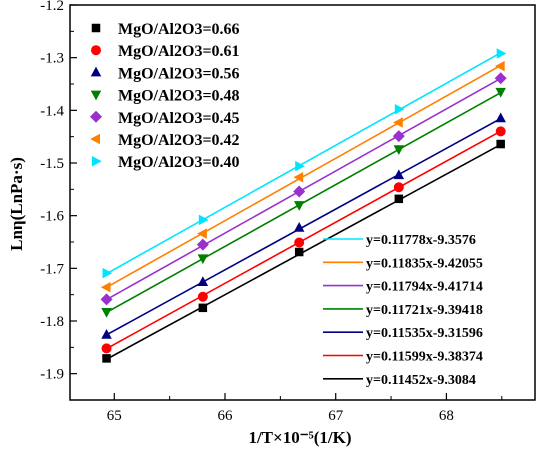  What do you see at coordinates (52, 164) in the screenshot?
I see `y-tick-label: -1.5` at bounding box center [52, 164].